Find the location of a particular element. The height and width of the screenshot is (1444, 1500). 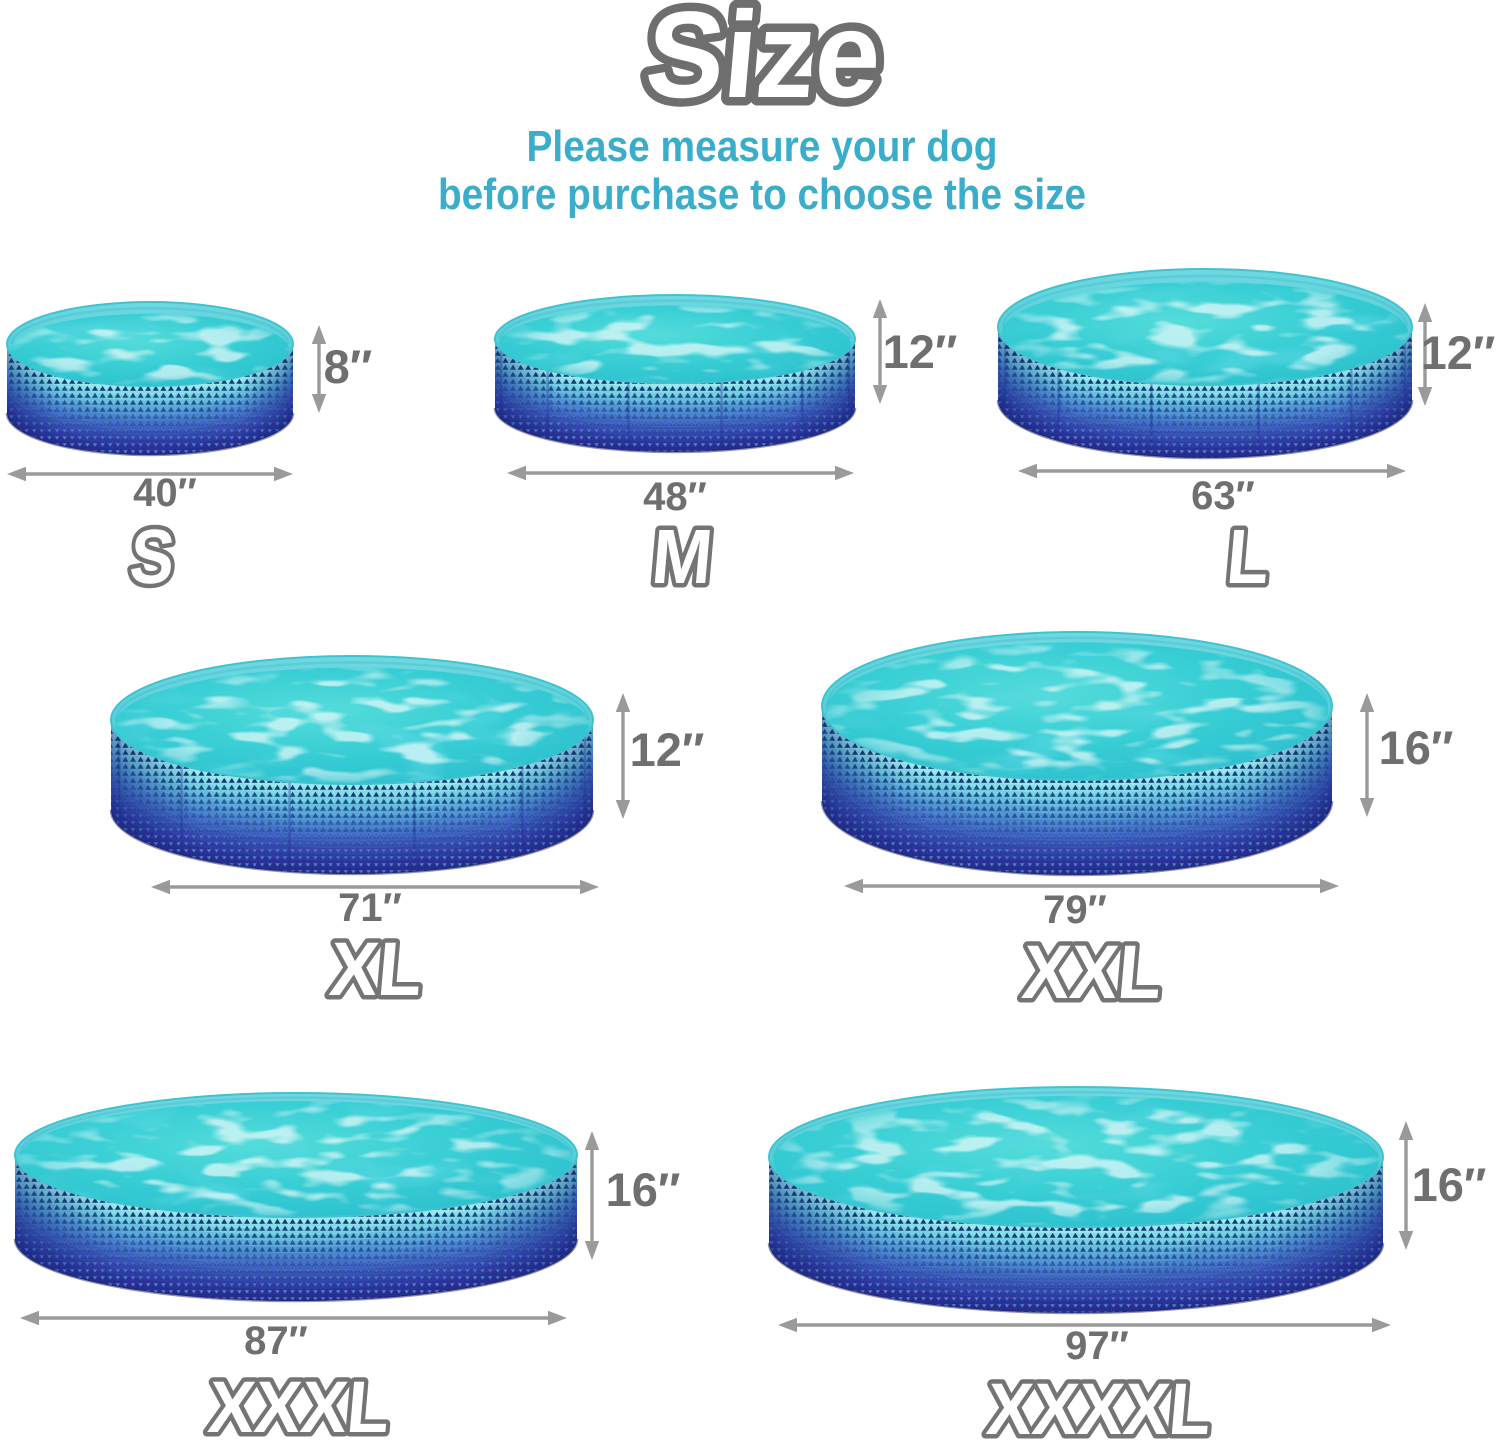

svg-text: XXXXL is located at coordinates (1099, 1404).